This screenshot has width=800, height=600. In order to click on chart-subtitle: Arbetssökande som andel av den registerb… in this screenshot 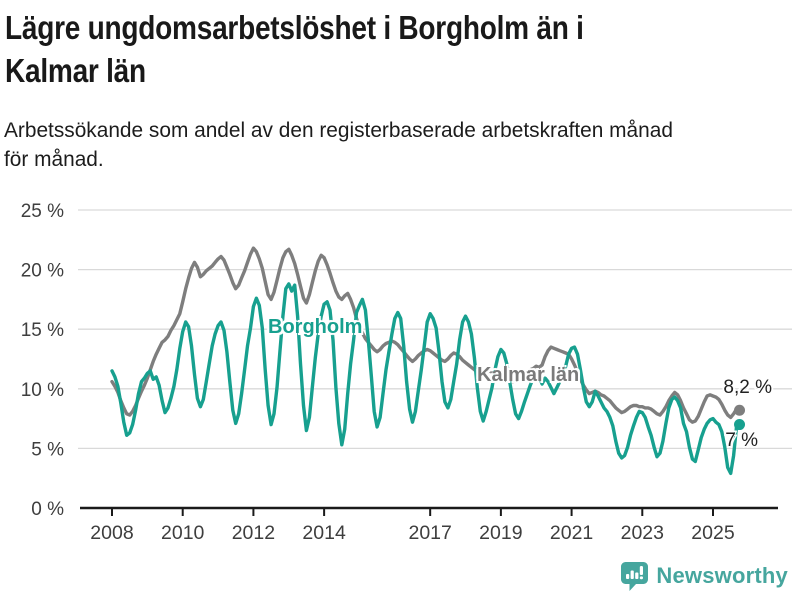, I will do `click(389, 145)`.